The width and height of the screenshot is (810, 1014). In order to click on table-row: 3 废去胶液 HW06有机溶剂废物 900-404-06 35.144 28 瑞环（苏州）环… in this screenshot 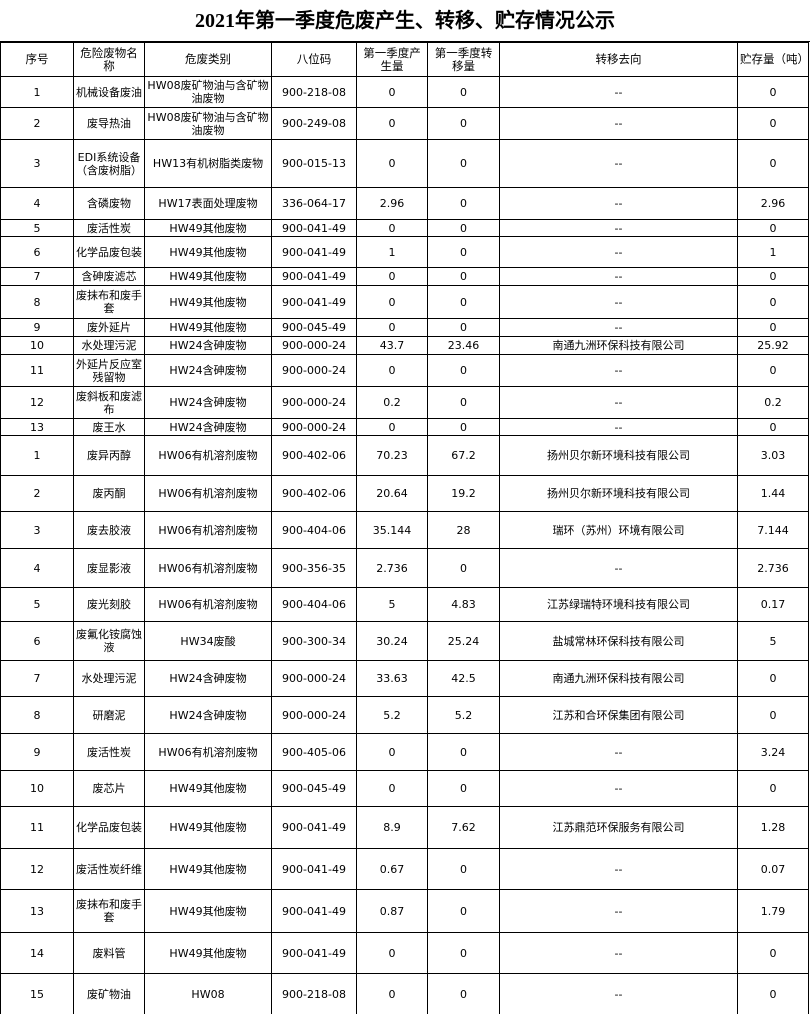, I will do `click(404, 530)`.